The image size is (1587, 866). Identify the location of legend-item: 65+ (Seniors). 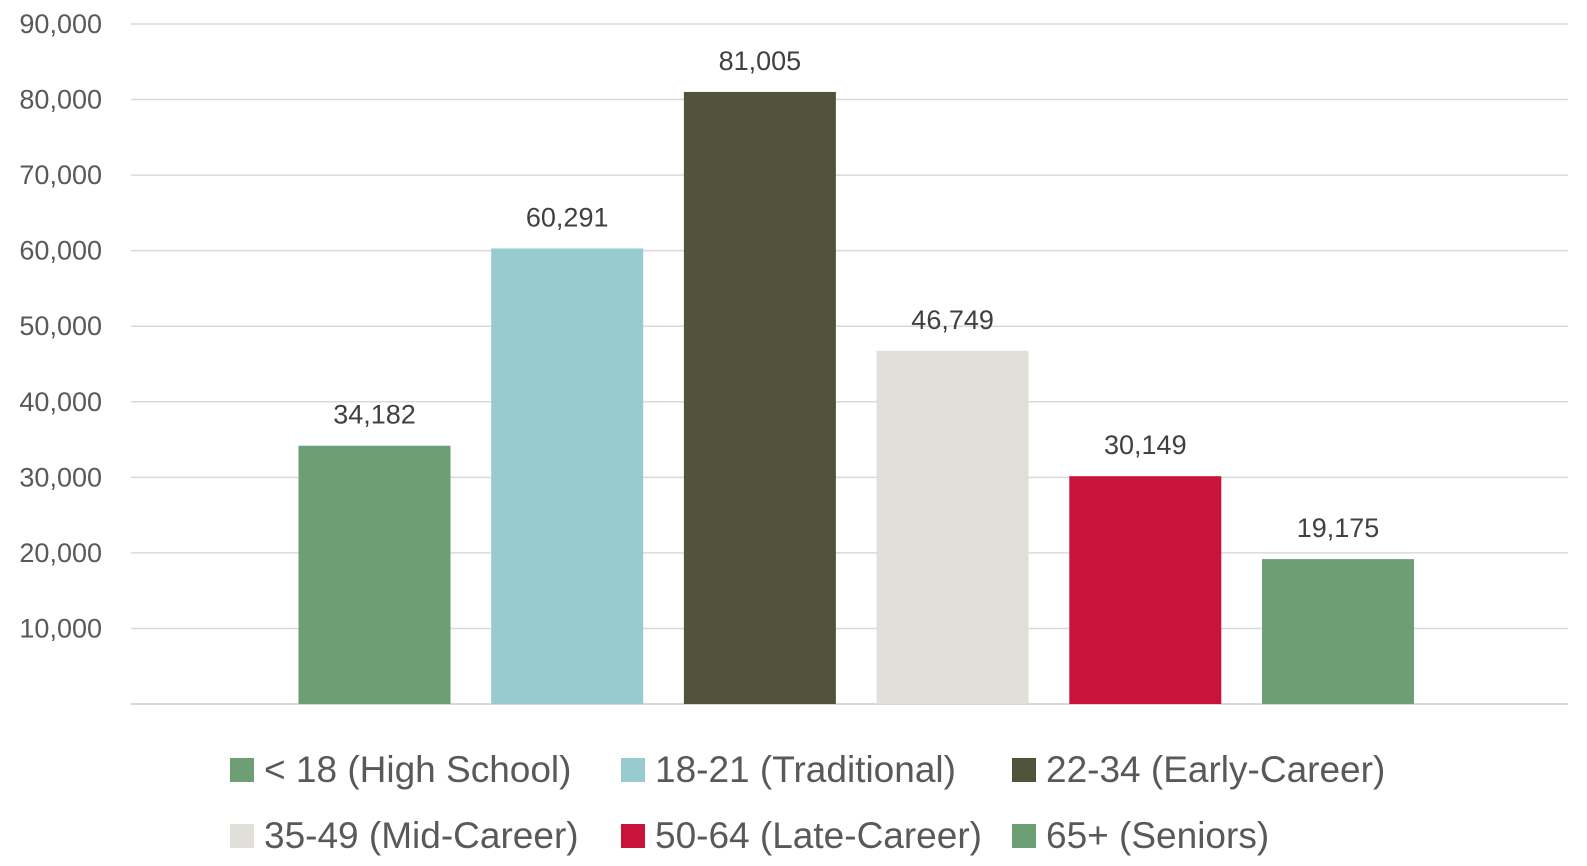
(1140, 836).